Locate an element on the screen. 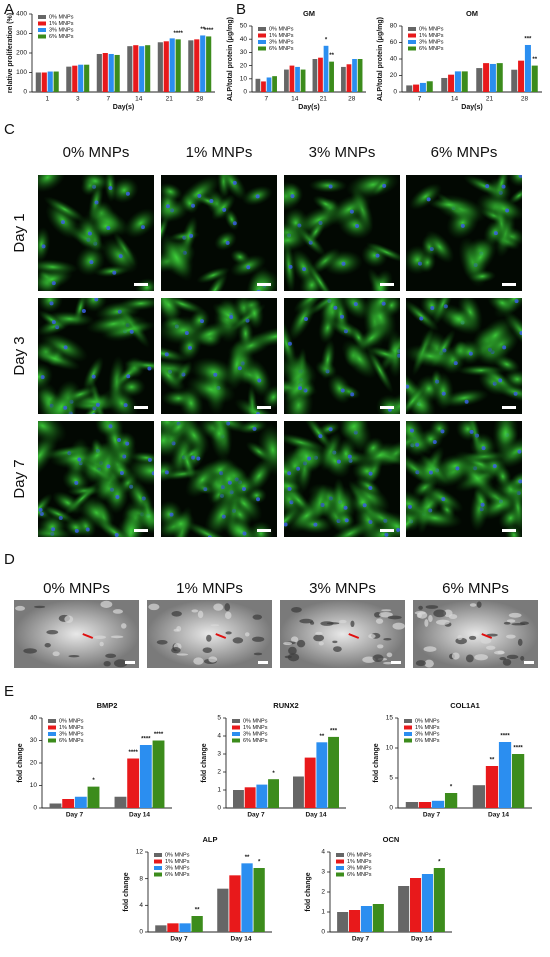 This screenshot has height=957, width=550. column-label: 0% MNPs is located at coordinates (76, 588).